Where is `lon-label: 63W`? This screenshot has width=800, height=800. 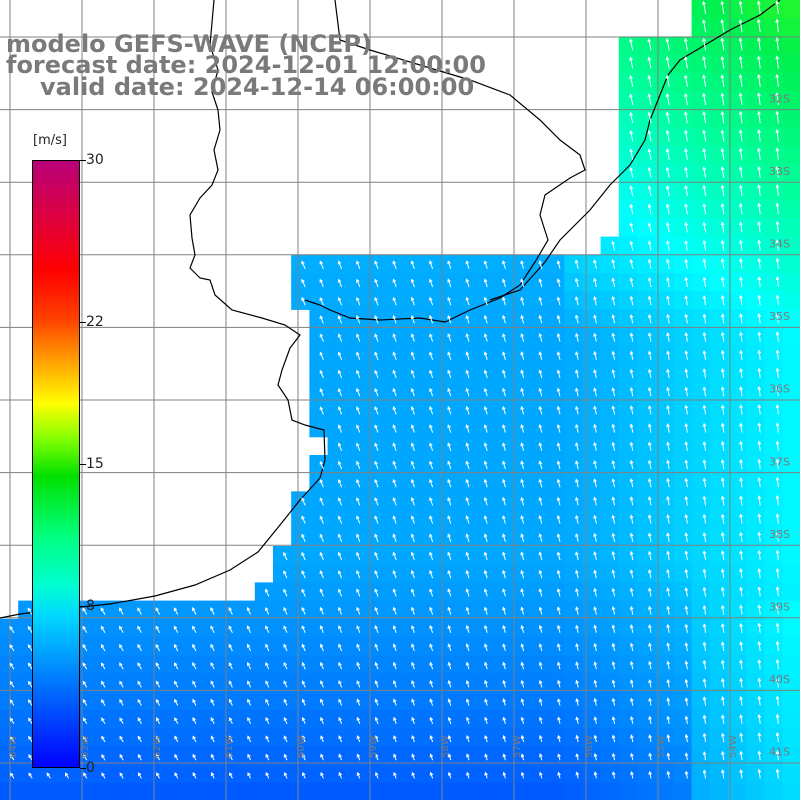
lon-label: 63W is located at coordinates (85, 746).